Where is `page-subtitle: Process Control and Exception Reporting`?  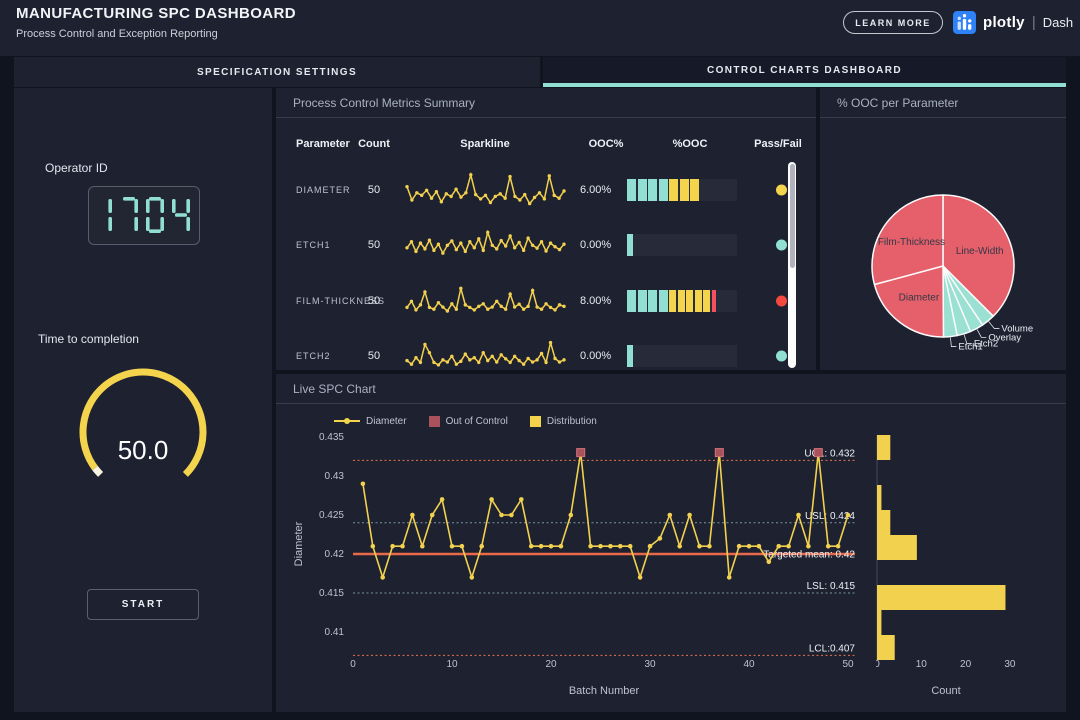 page-subtitle: Process Control and Exception Reporting is located at coordinates (117, 34).